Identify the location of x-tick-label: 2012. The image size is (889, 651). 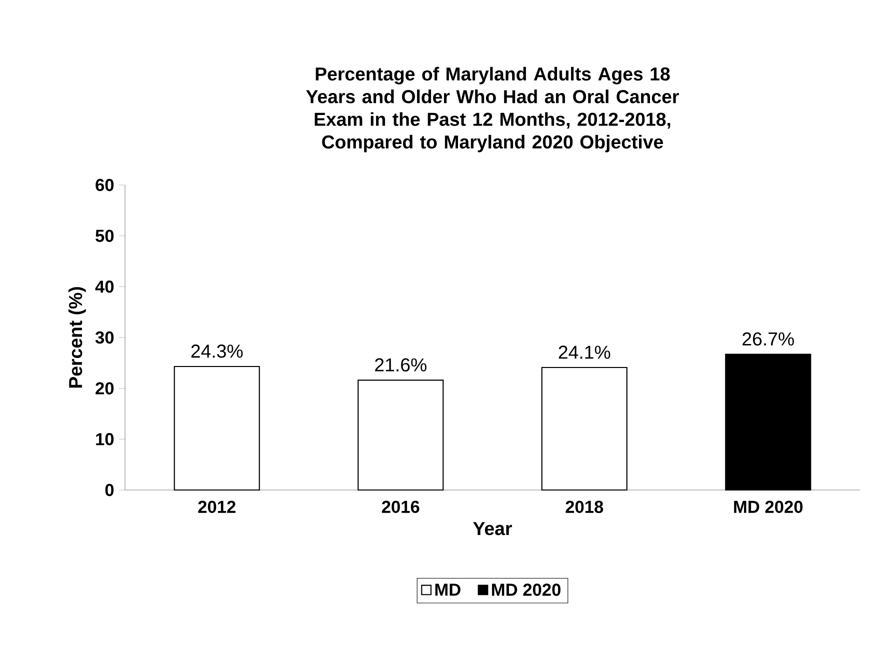
(217, 506).